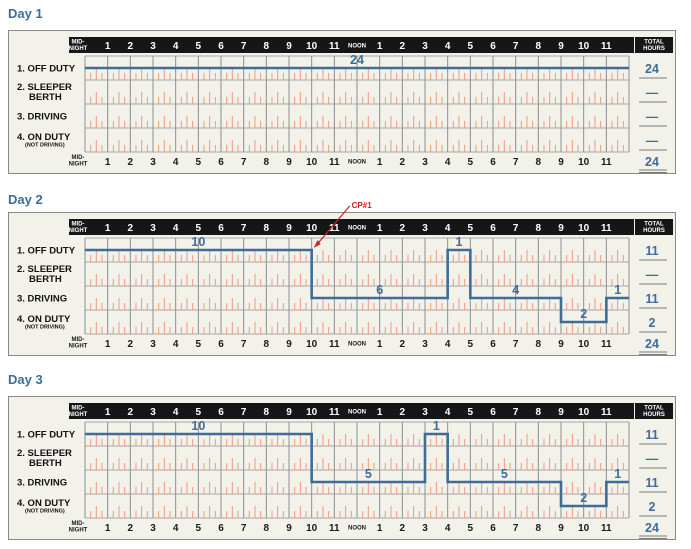 The height and width of the screenshot is (549, 691). Describe the element at coordinates (357, 345) in the screenshot. I see `hour-label-bottom: NOON` at that location.